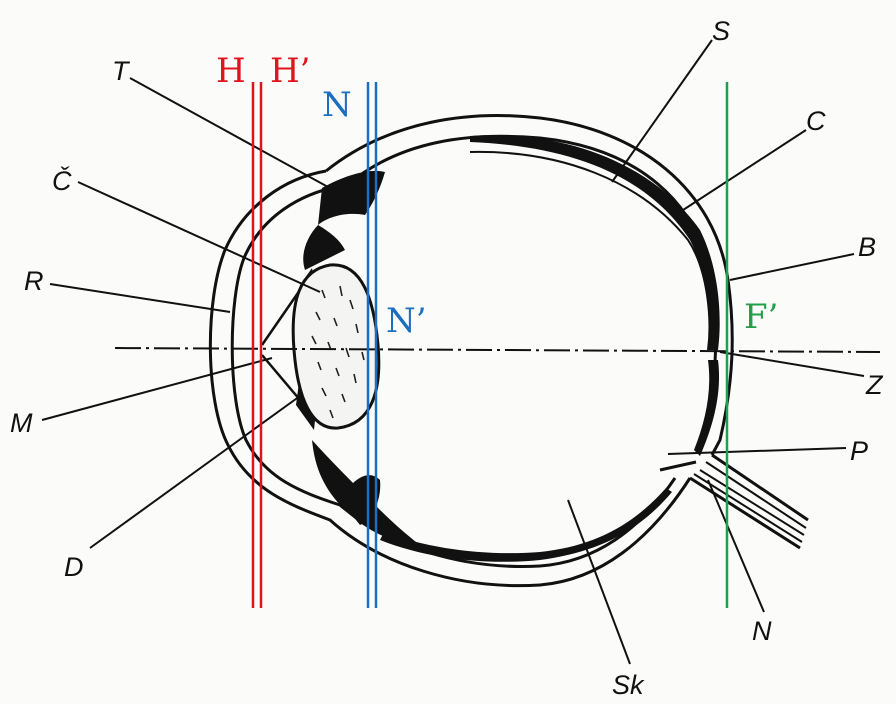 The width and height of the screenshot is (896, 704). Describe the element at coordinates (372, 345) in the screenshot. I see `nodal-planes` at that location.